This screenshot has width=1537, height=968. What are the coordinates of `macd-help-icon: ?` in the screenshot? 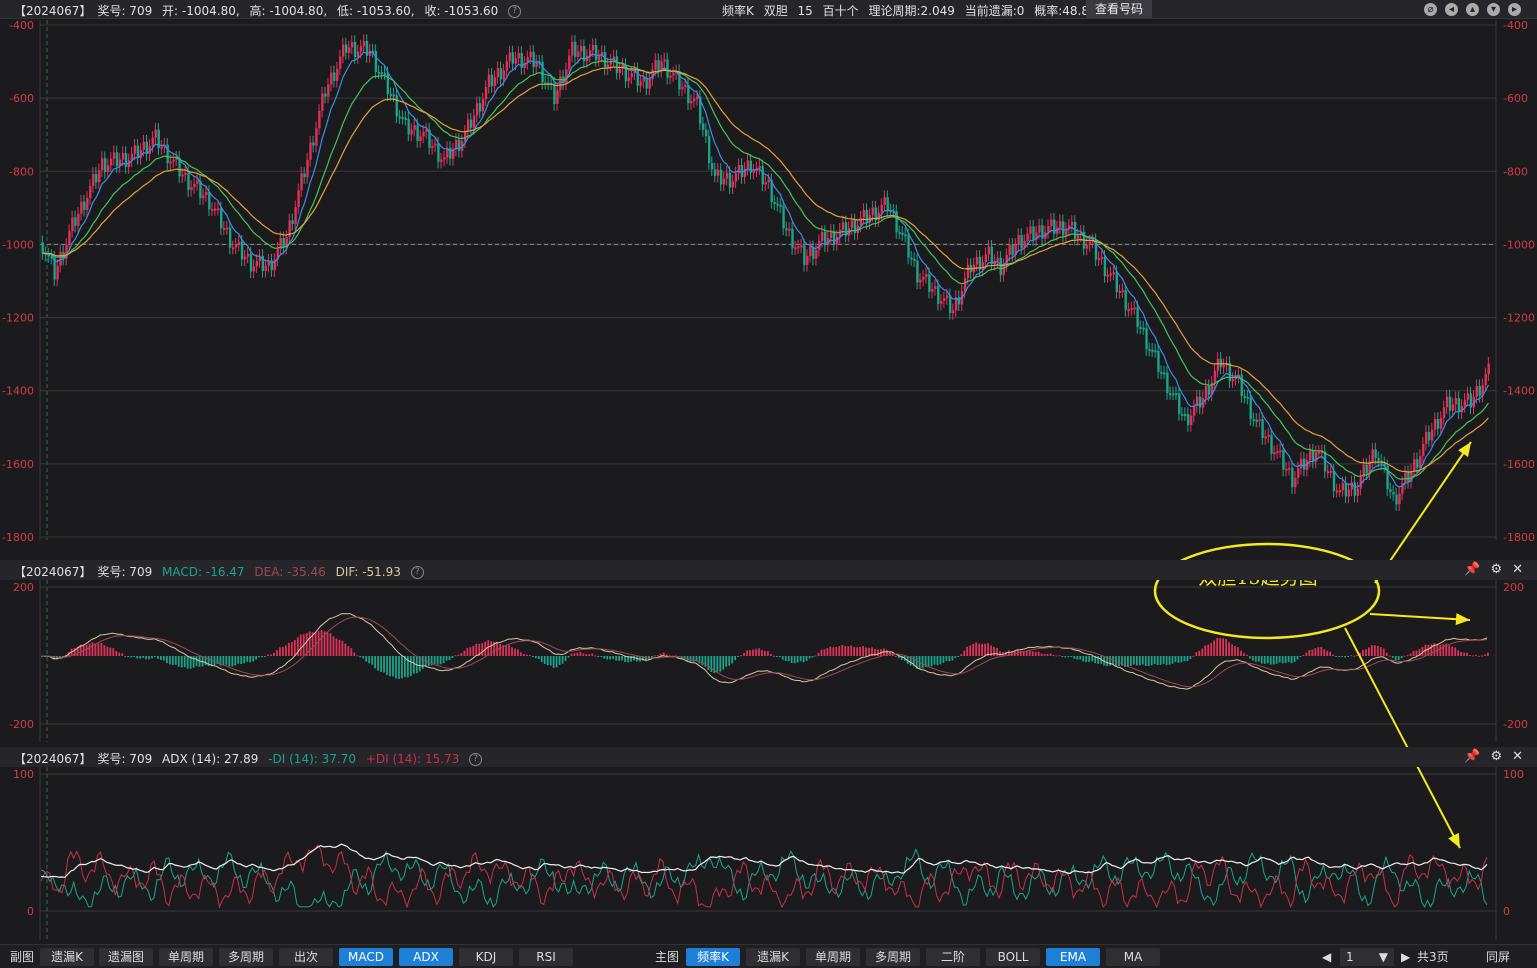 It's located at (417, 572).